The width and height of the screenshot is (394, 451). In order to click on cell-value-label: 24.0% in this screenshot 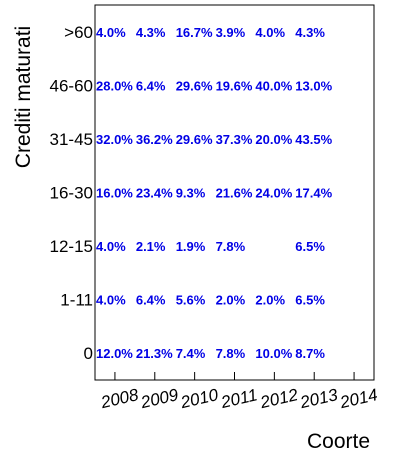, I will do `click(273, 193)`.